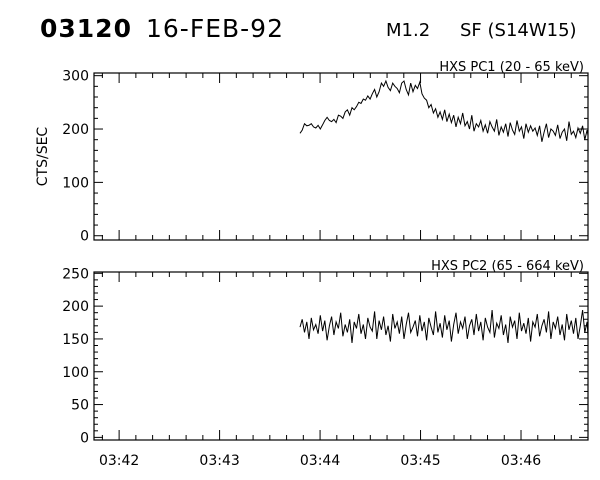 This screenshot has width=600, height=480. I want to click on event-date: 16-FEB-92, so click(215, 28).